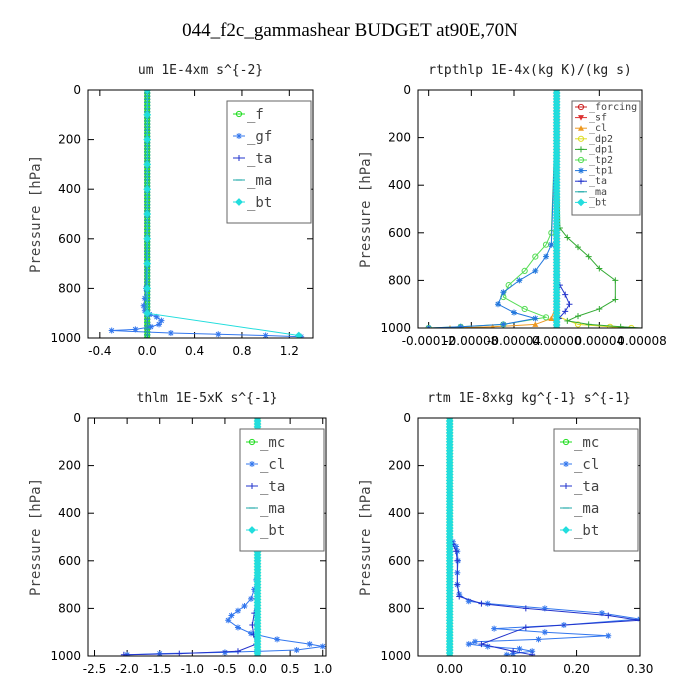 The width and height of the screenshot is (700, 700). What do you see at coordinates (576, 669) in the screenshot?
I see `x-tick-label: 0.20` at bounding box center [576, 669].